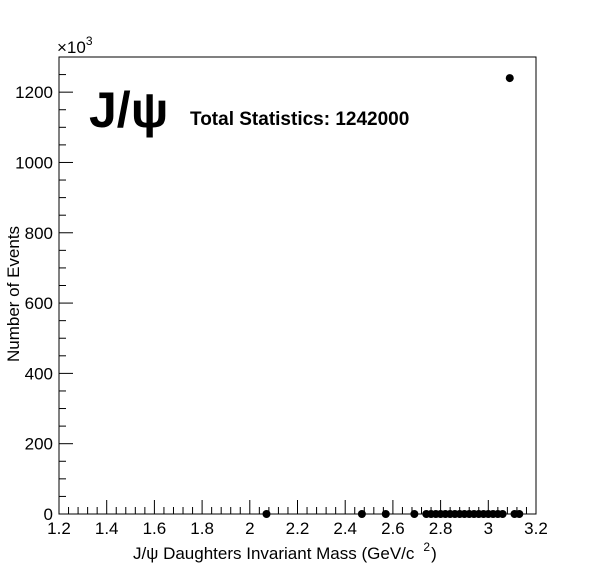  I want to click on x-axis-tick-labels: 1.2 1.4 1.6 1.8 2 2.2 2.4 2.6 2.8 3 3.2, so click(297, 528).